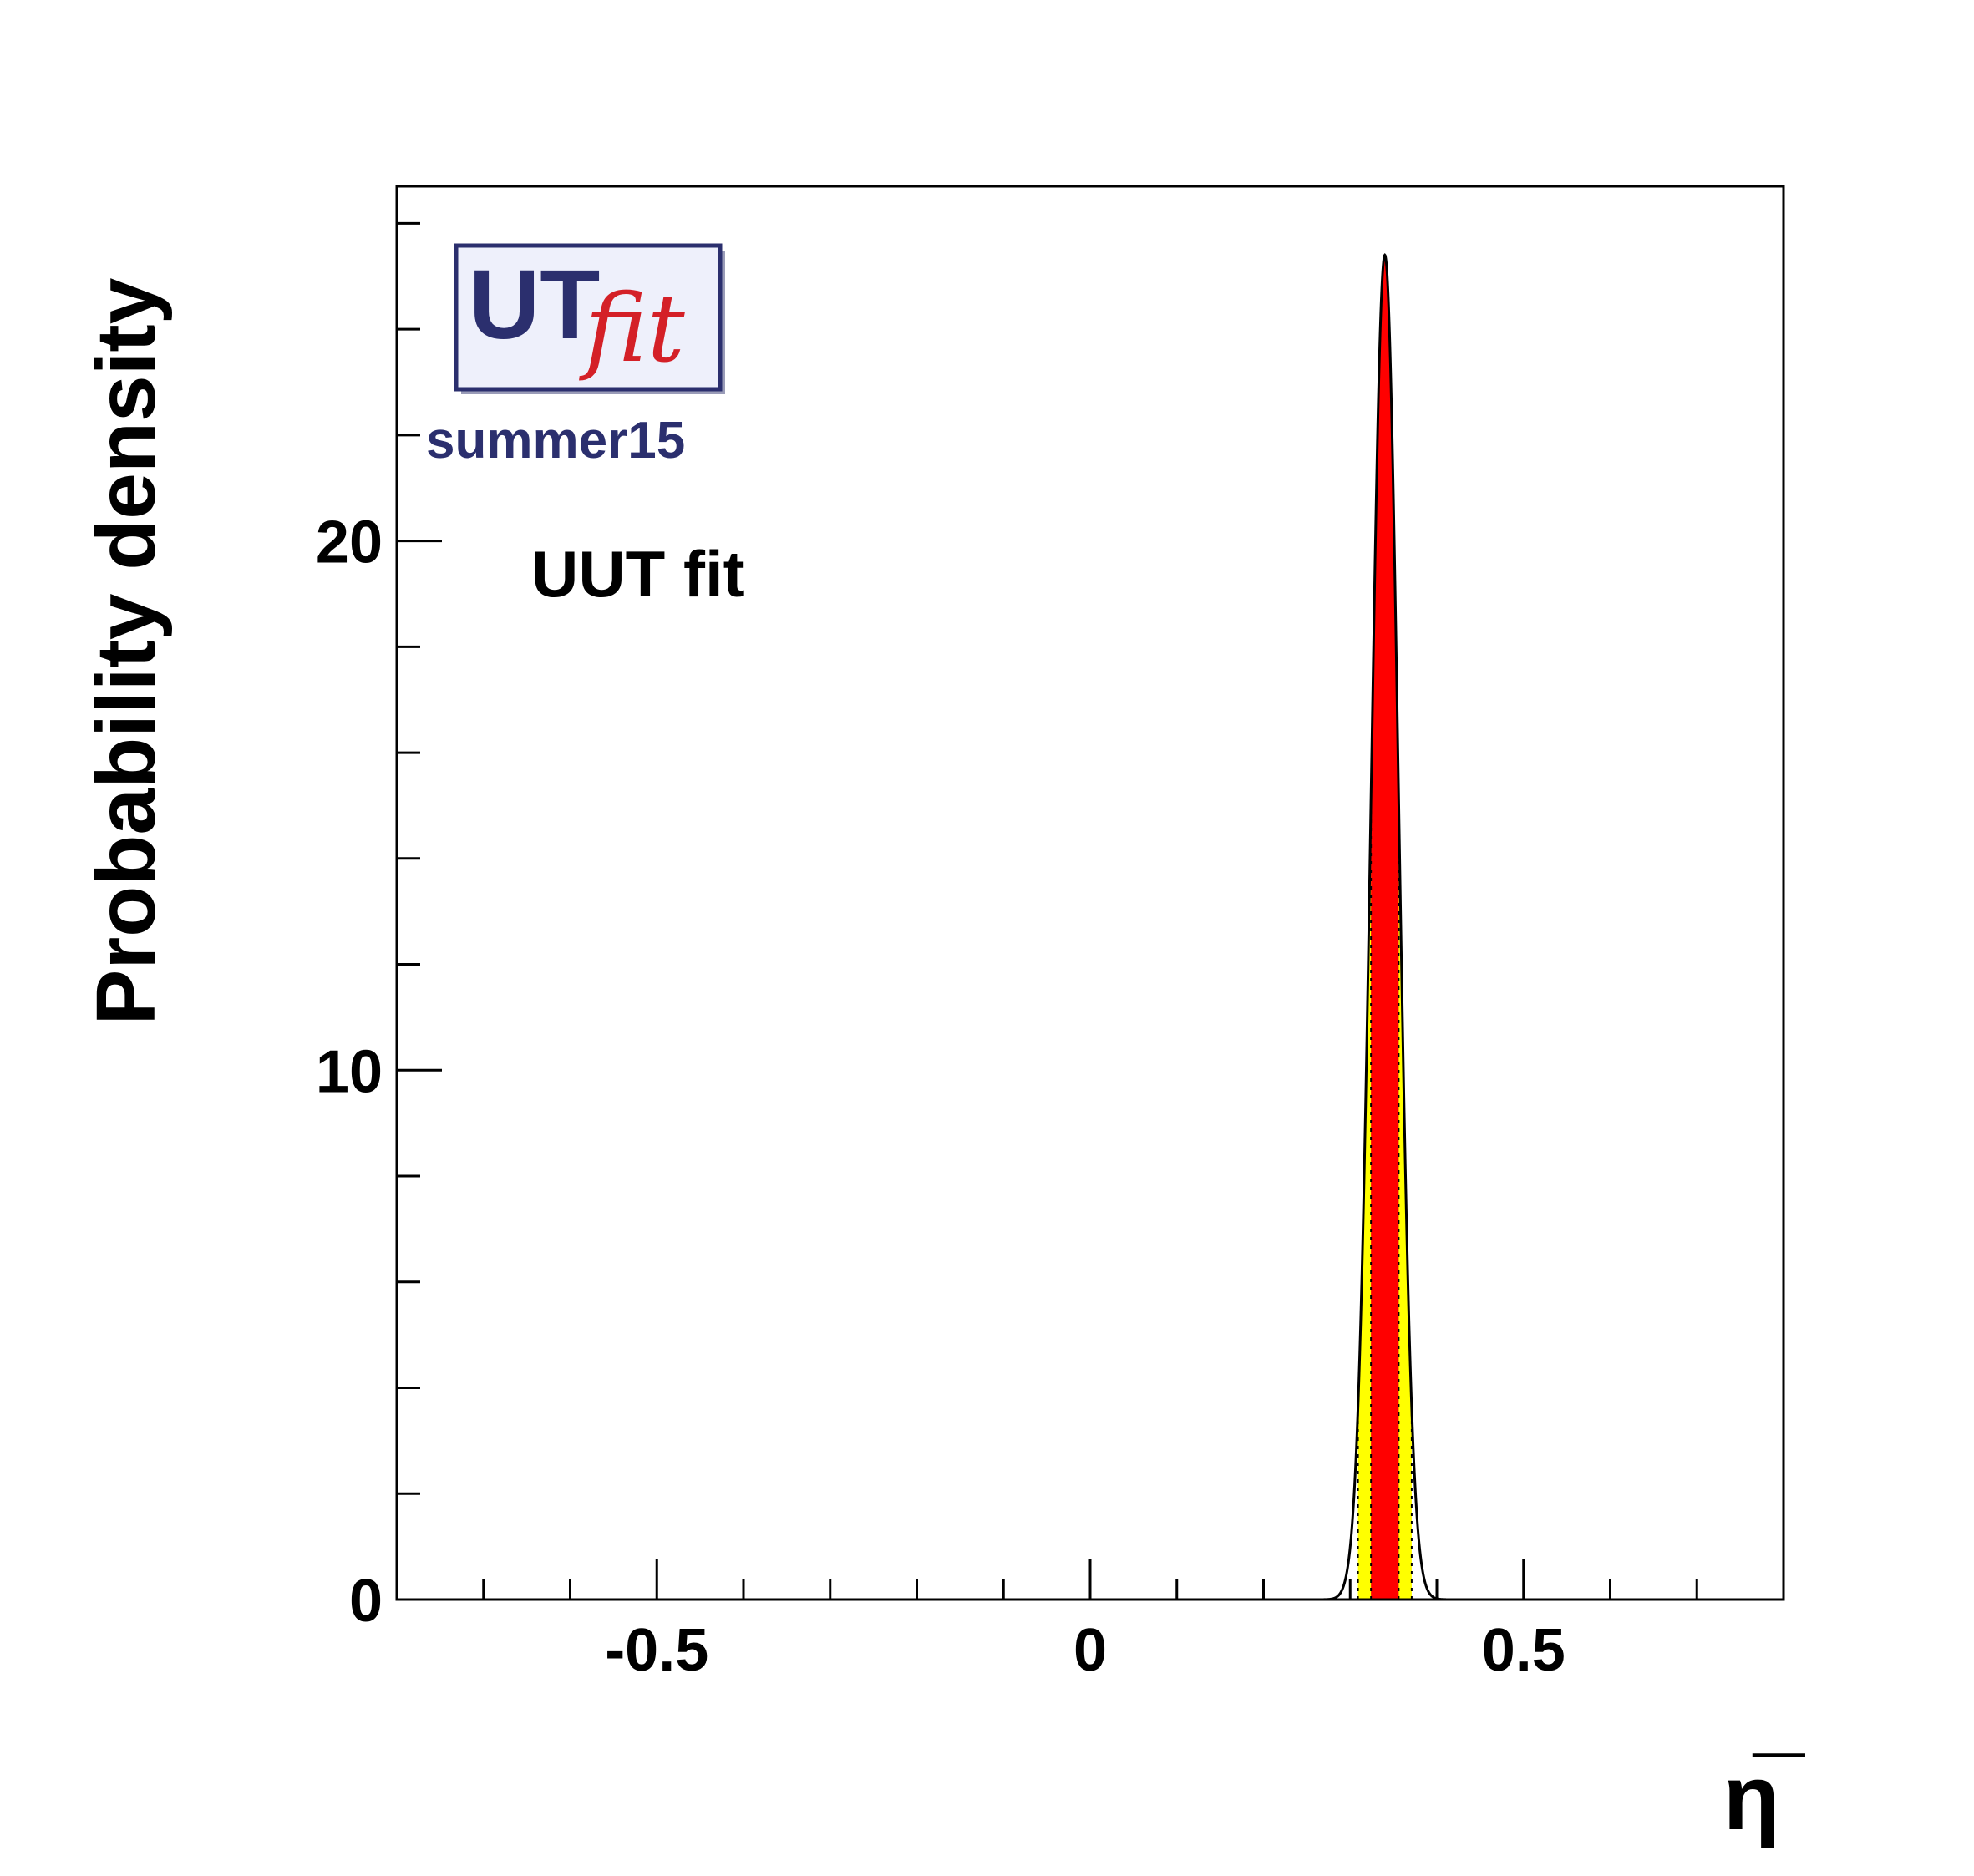  I want to click on confidence-bands, so click(1384, 927).